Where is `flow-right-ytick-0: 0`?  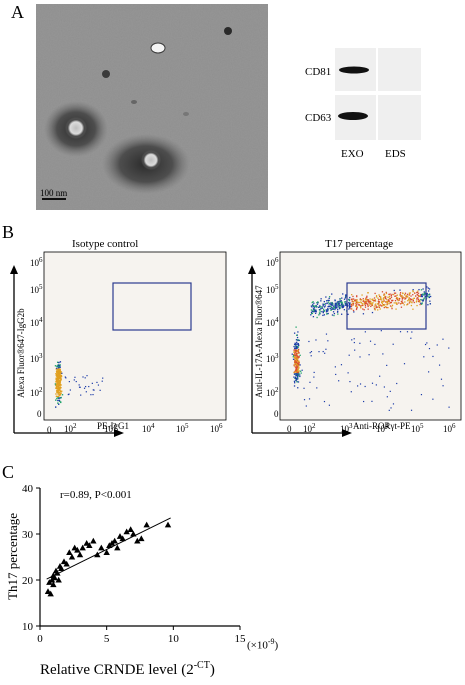
flow-right-ytick-0: 0 is located at coordinates (276, 414).